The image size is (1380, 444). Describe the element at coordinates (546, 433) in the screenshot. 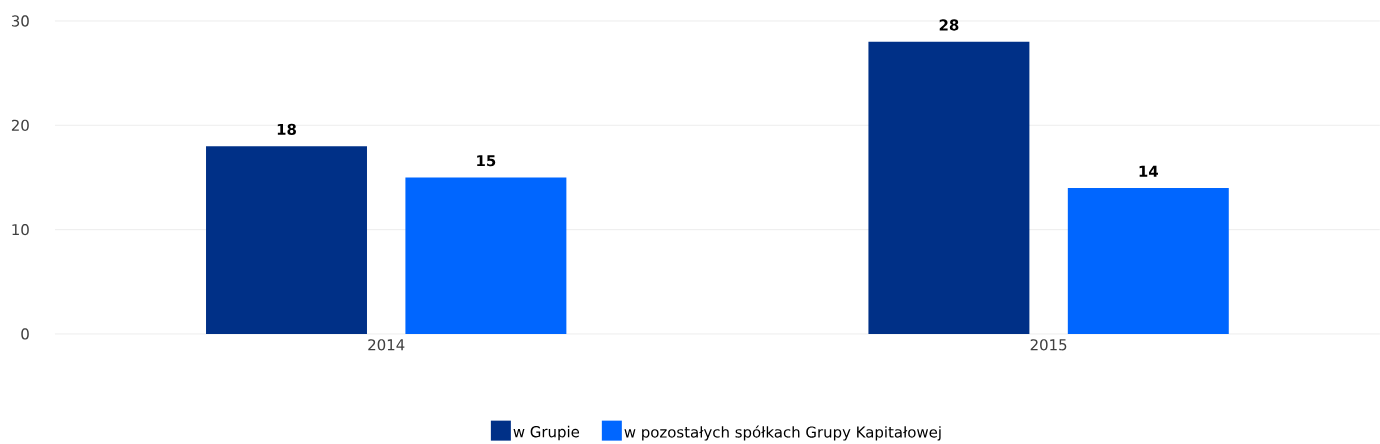

I see `legend-label: w Grupie` at that location.